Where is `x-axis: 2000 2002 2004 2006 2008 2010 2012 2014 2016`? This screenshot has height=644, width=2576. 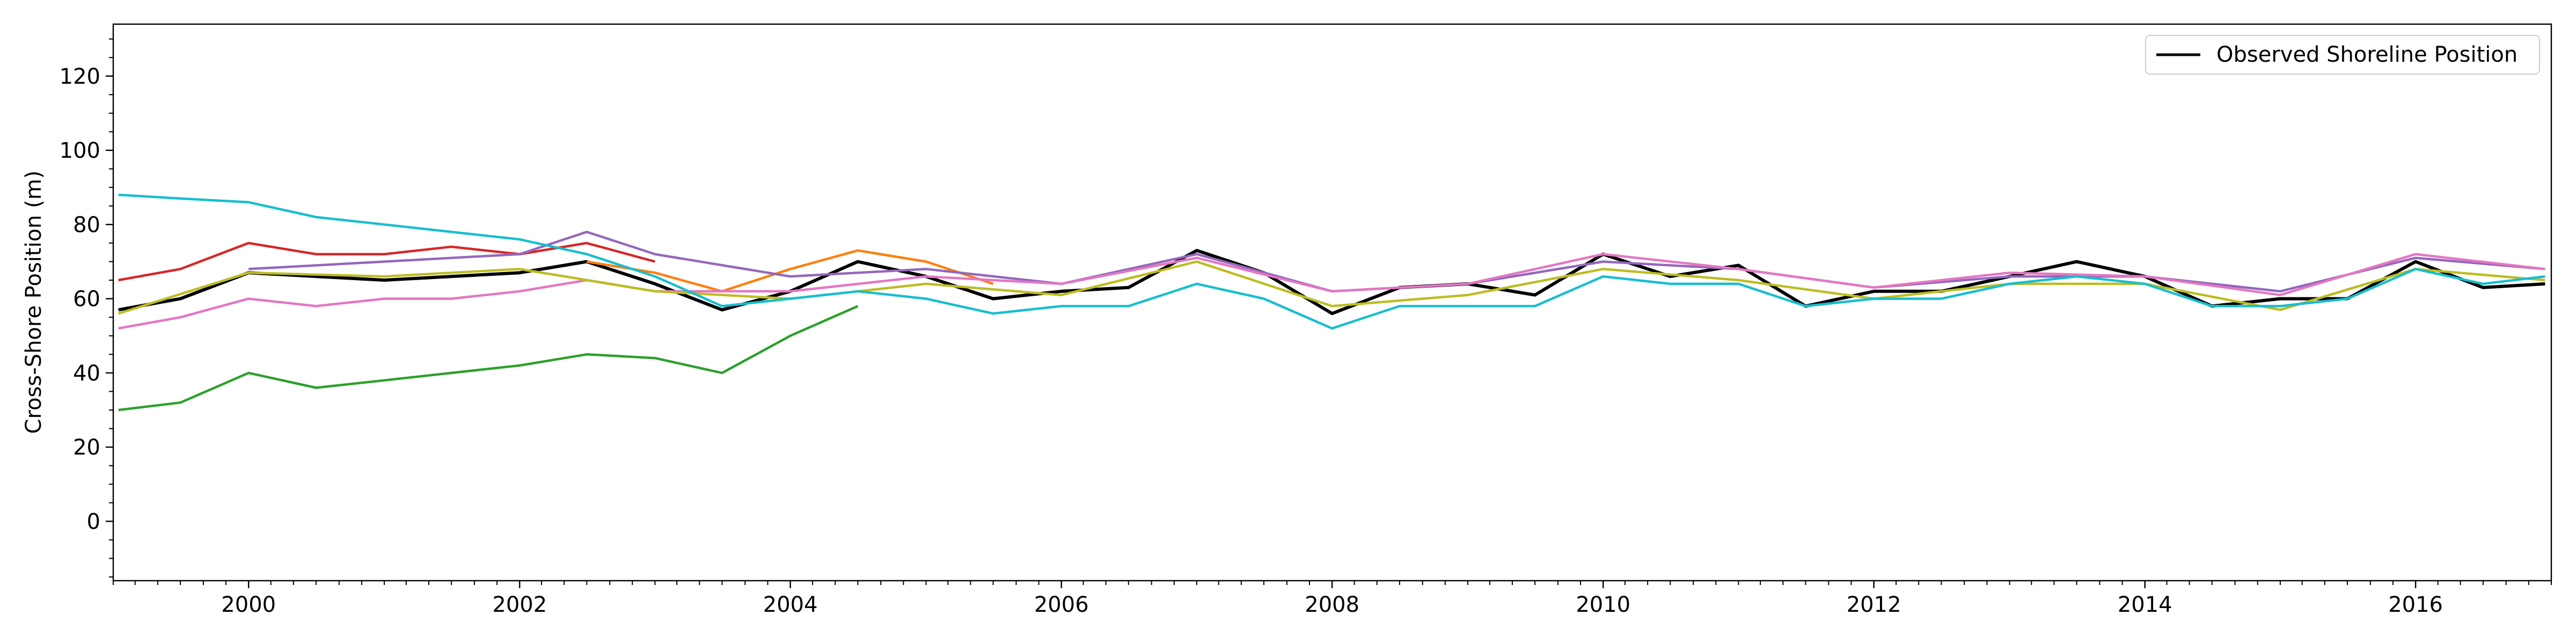 x-axis: 2000 2002 2004 2006 2008 2010 2012 2014 2016 is located at coordinates (1332, 599).